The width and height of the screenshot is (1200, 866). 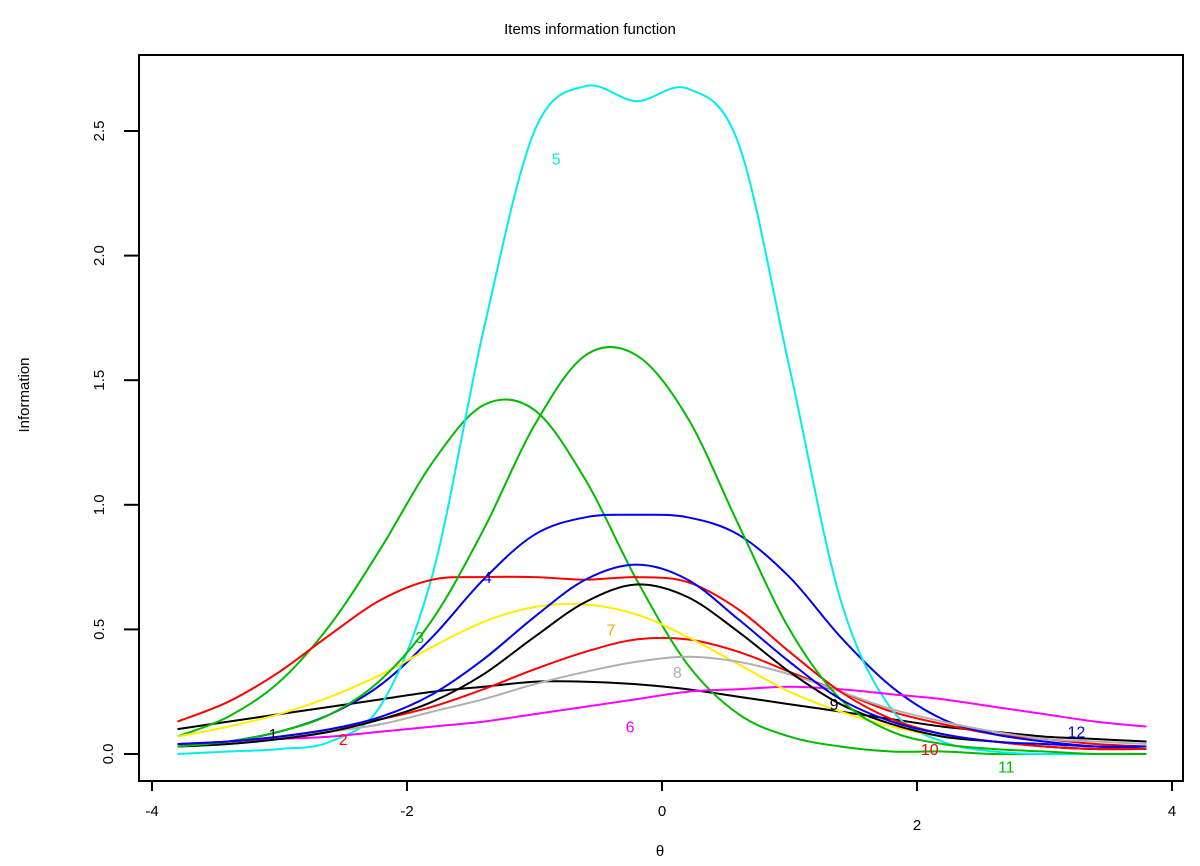 What do you see at coordinates (99, 255) in the screenshot?
I see `y-tick-label: 2.0` at bounding box center [99, 255].